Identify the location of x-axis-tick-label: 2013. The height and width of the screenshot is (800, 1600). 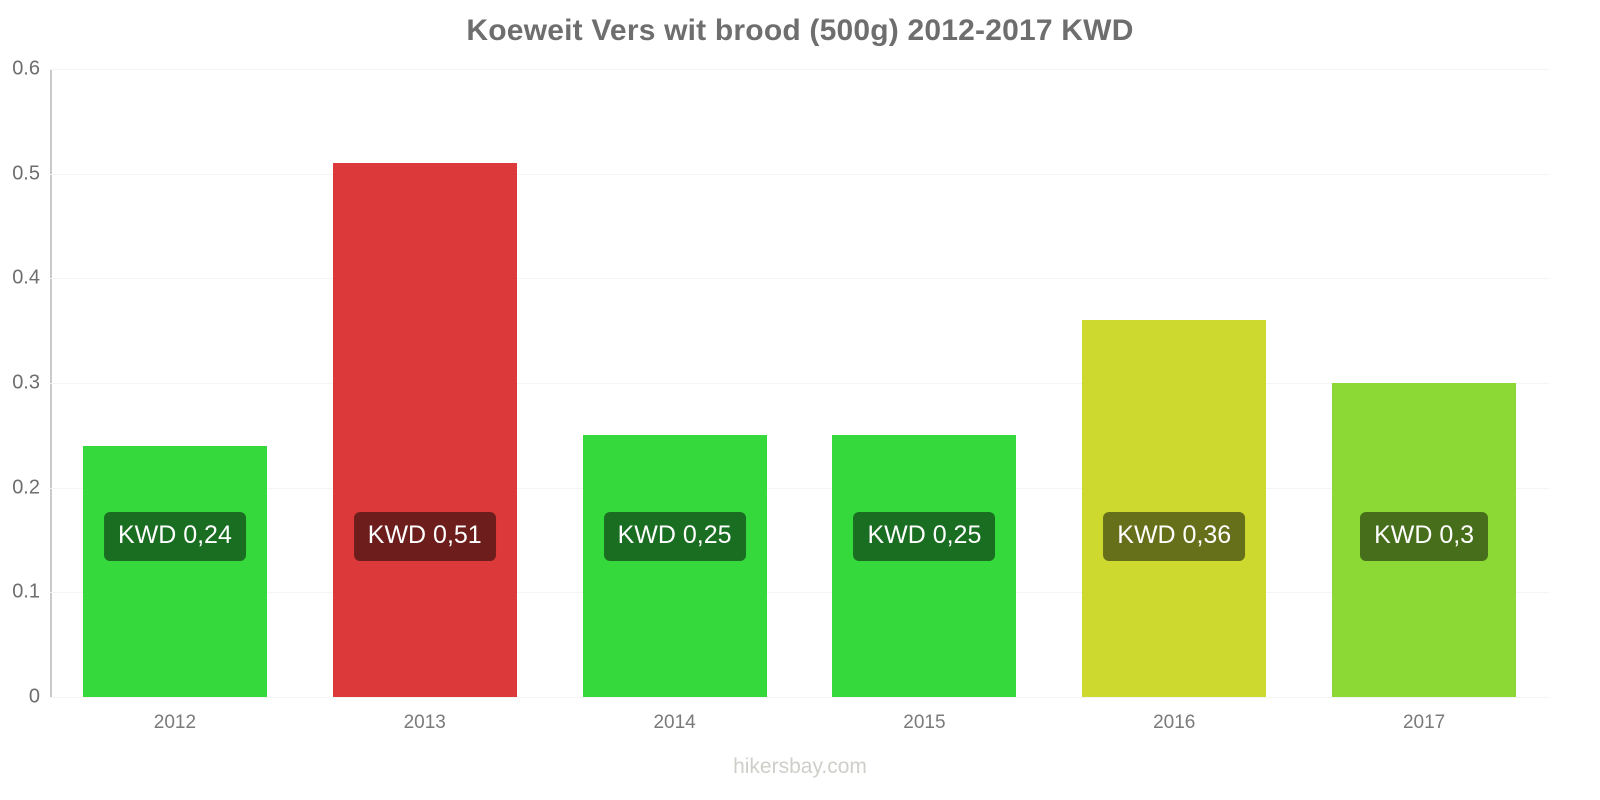
(424, 722).